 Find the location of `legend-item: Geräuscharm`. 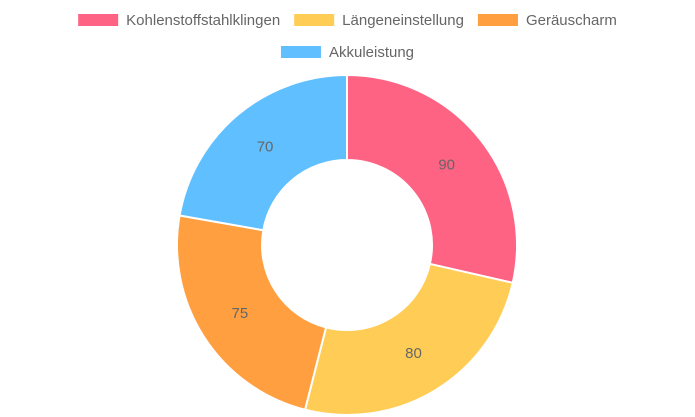

legend-item: Geräuscharm is located at coordinates (547, 20).